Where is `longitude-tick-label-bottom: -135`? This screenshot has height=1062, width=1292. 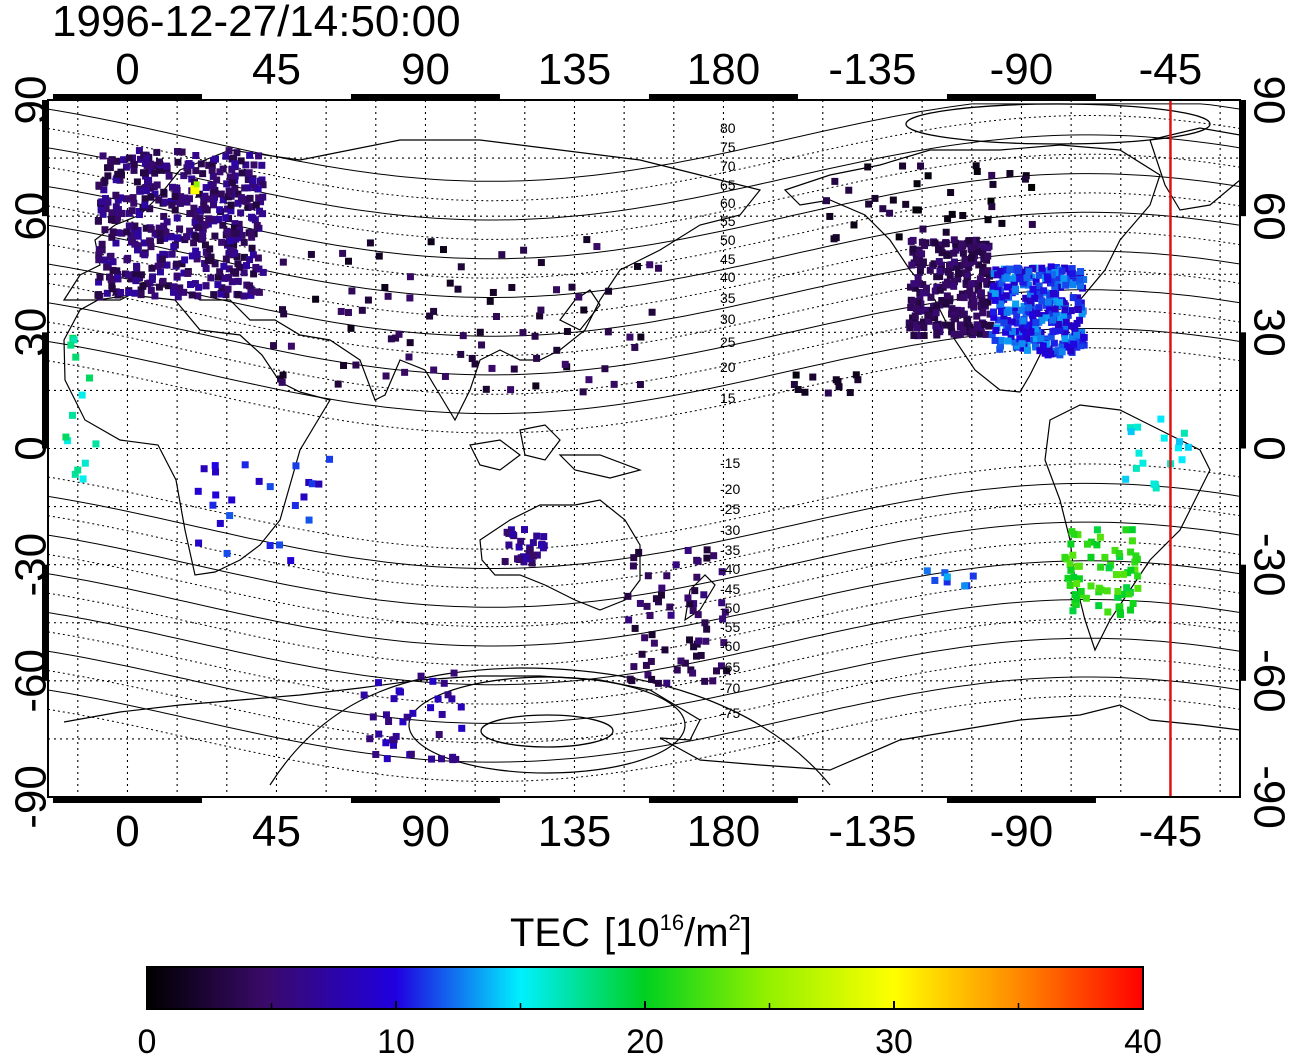 longitude-tick-label-bottom: -135 is located at coordinates (872, 831).